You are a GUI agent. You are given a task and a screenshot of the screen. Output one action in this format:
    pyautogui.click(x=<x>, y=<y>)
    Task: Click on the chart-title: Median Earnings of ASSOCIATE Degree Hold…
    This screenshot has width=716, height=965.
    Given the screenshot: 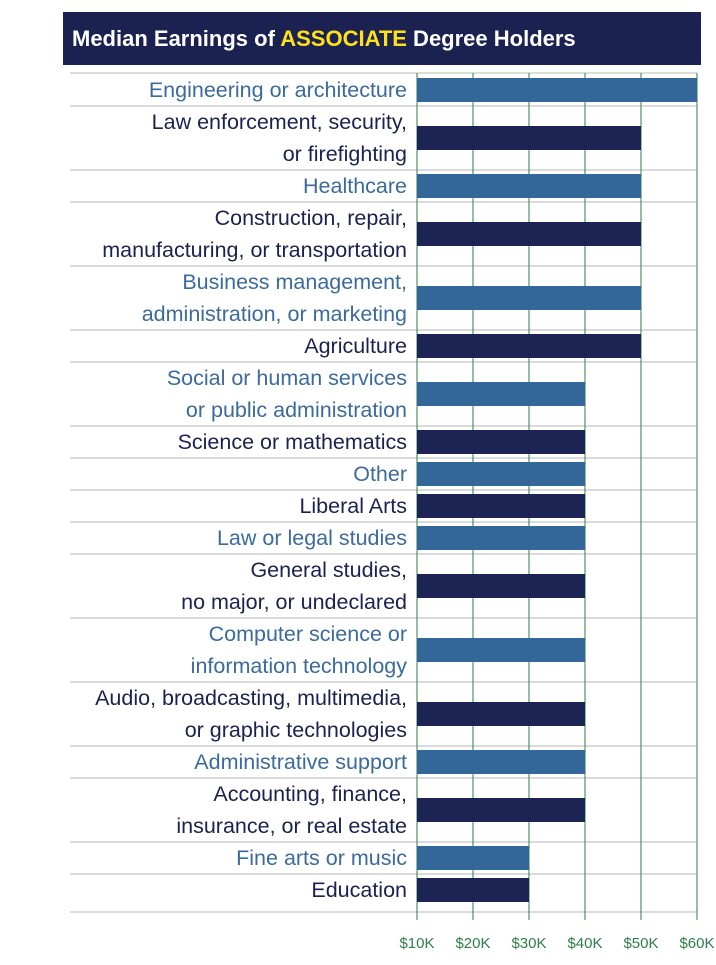 What is the action you would take?
    pyautogui.click(x=324, y=39)
    